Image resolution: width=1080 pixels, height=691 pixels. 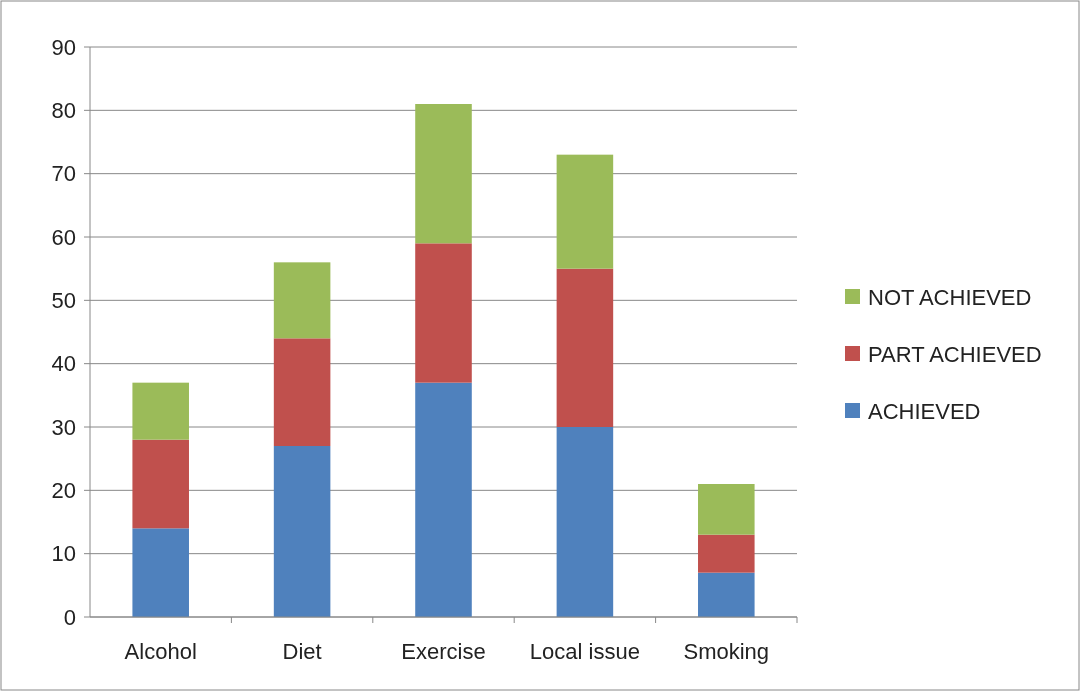 I want to click on y-tick-label: 10, so click(x=63, y=554).